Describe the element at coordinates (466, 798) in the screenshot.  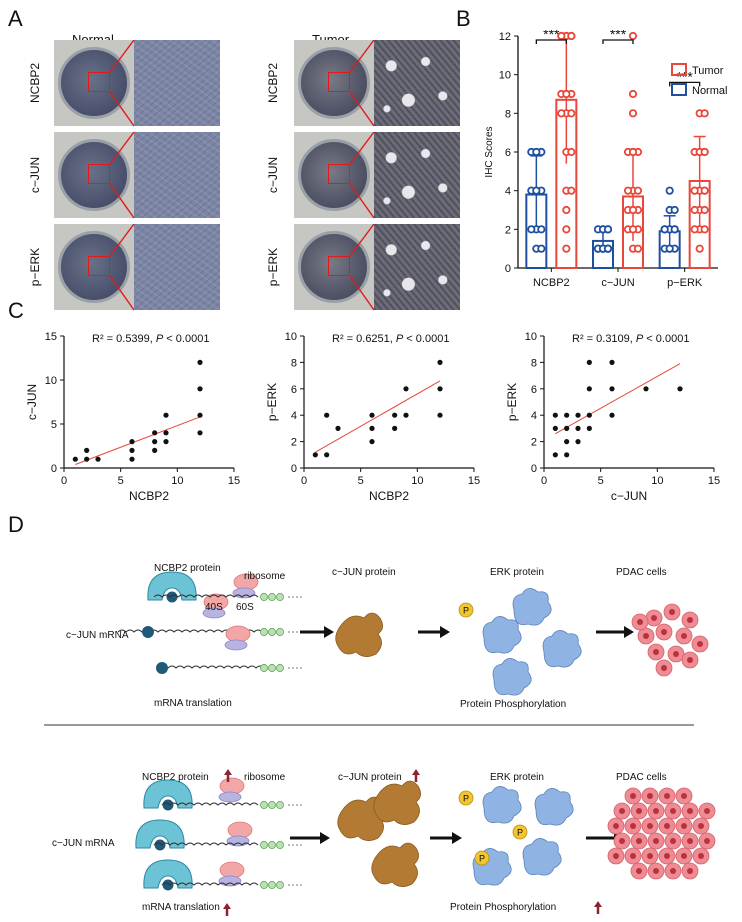
I see `phosphate-circle` at that location.